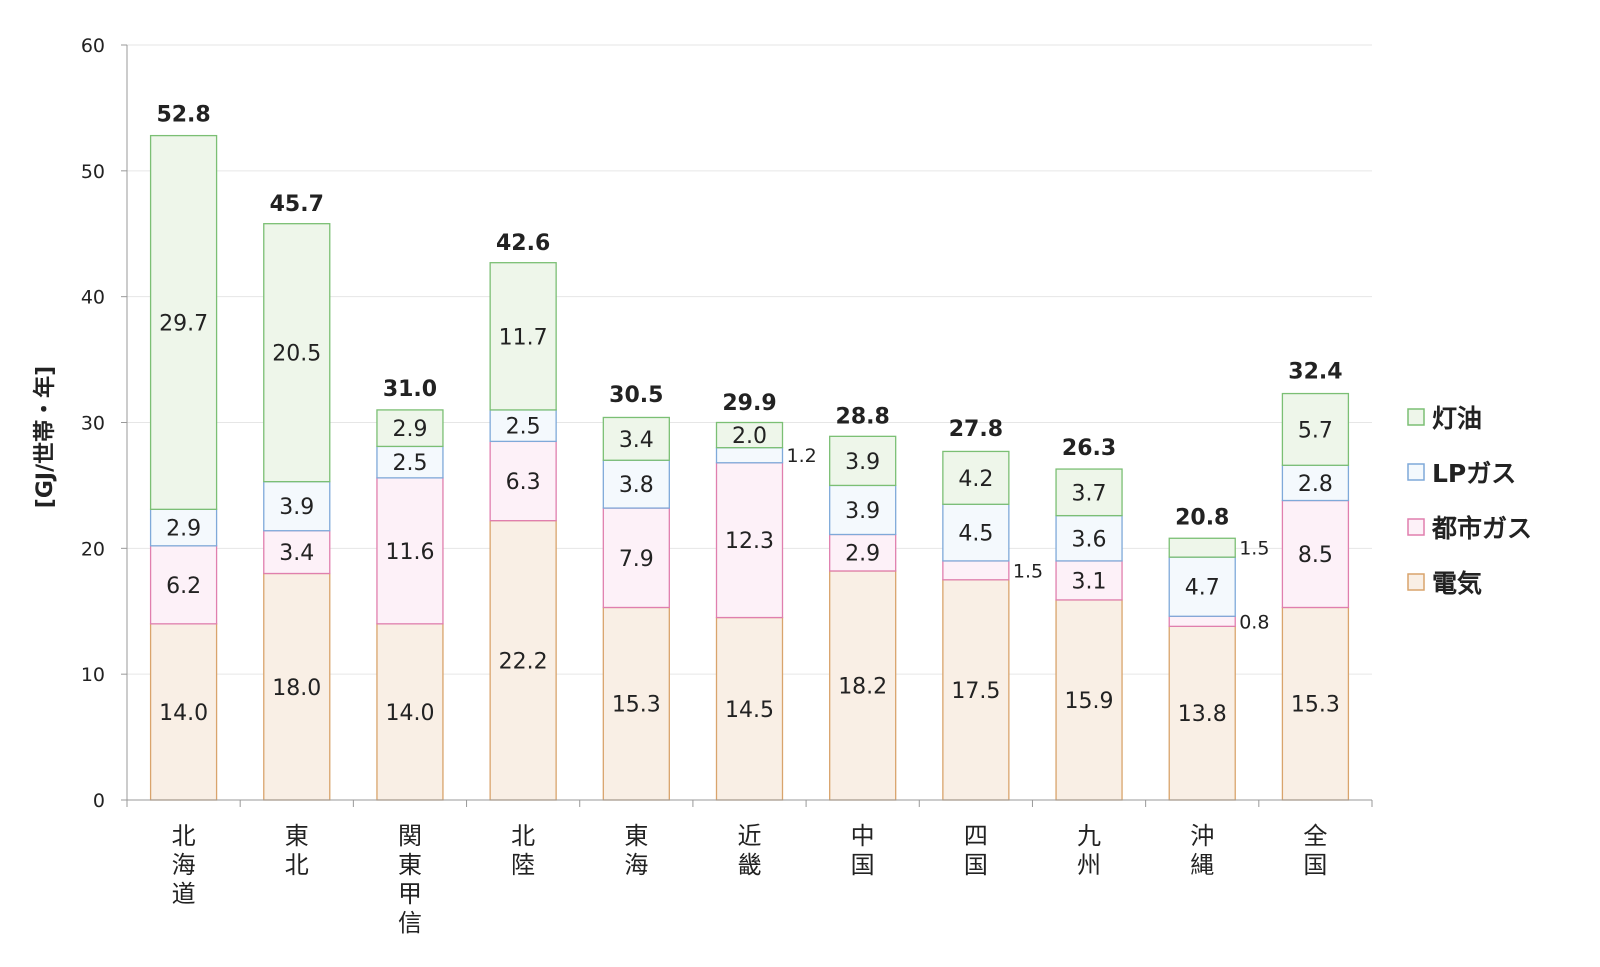 The height and width of the screenshot is (967, 1600). I want to click on data-label: 20.5, so click(296, 354).